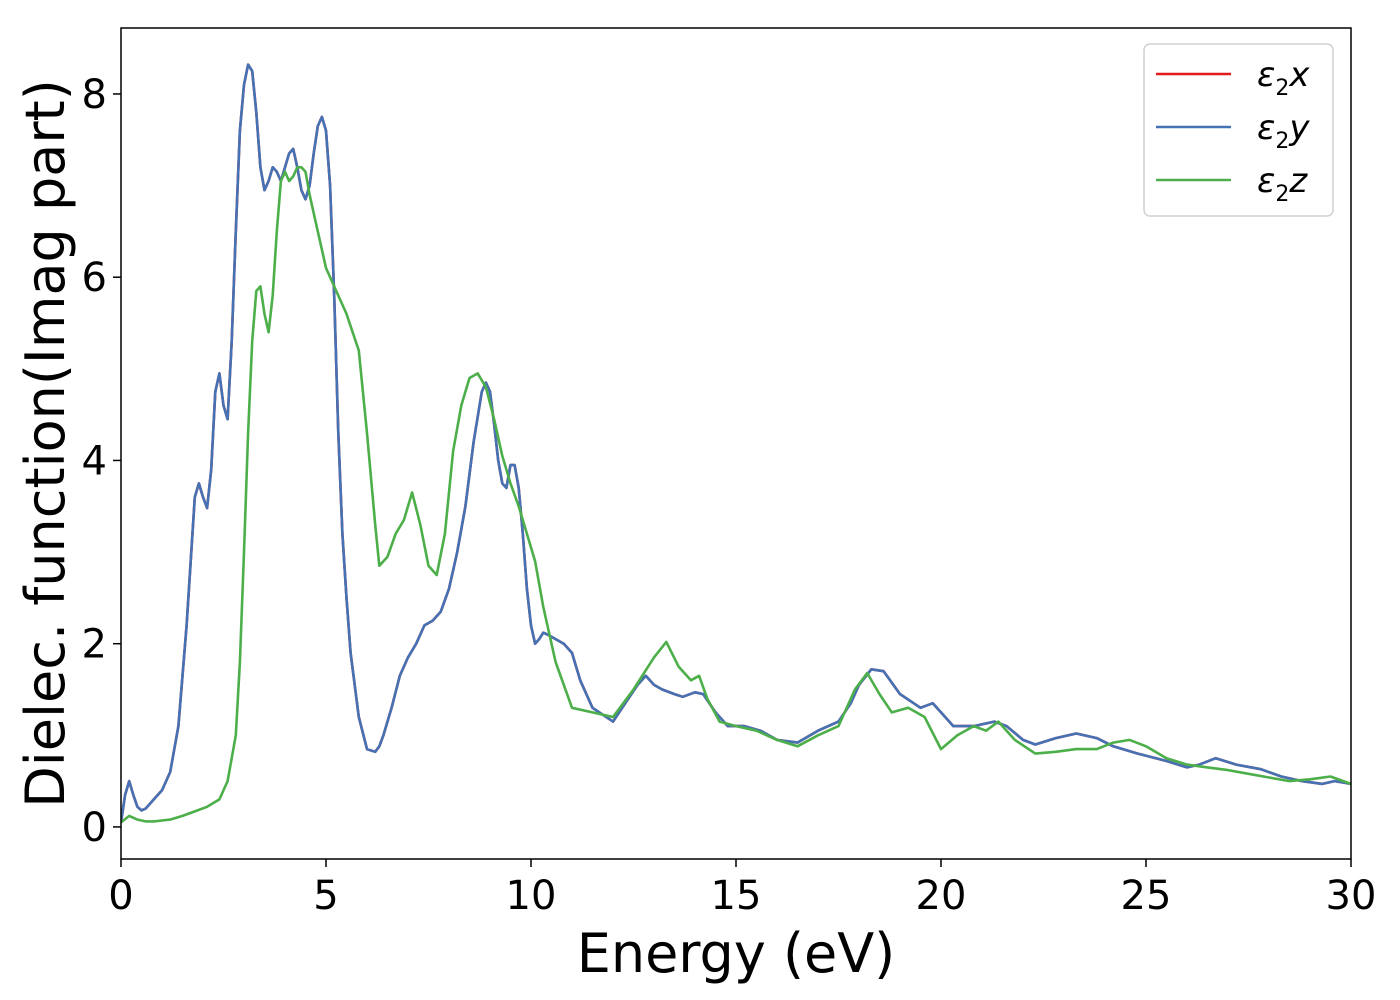 The image size is (1400, 1000). I want to click on legend-label-z: ε2z, so click(1282, 184).